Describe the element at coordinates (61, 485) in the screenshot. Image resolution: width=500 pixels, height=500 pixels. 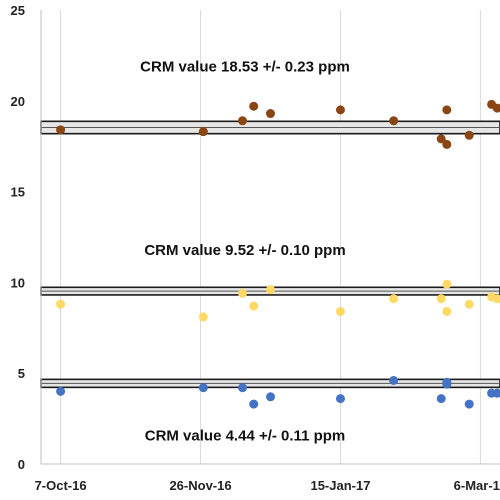
I see `x-tick-label: 7-Oct-16` at that location.